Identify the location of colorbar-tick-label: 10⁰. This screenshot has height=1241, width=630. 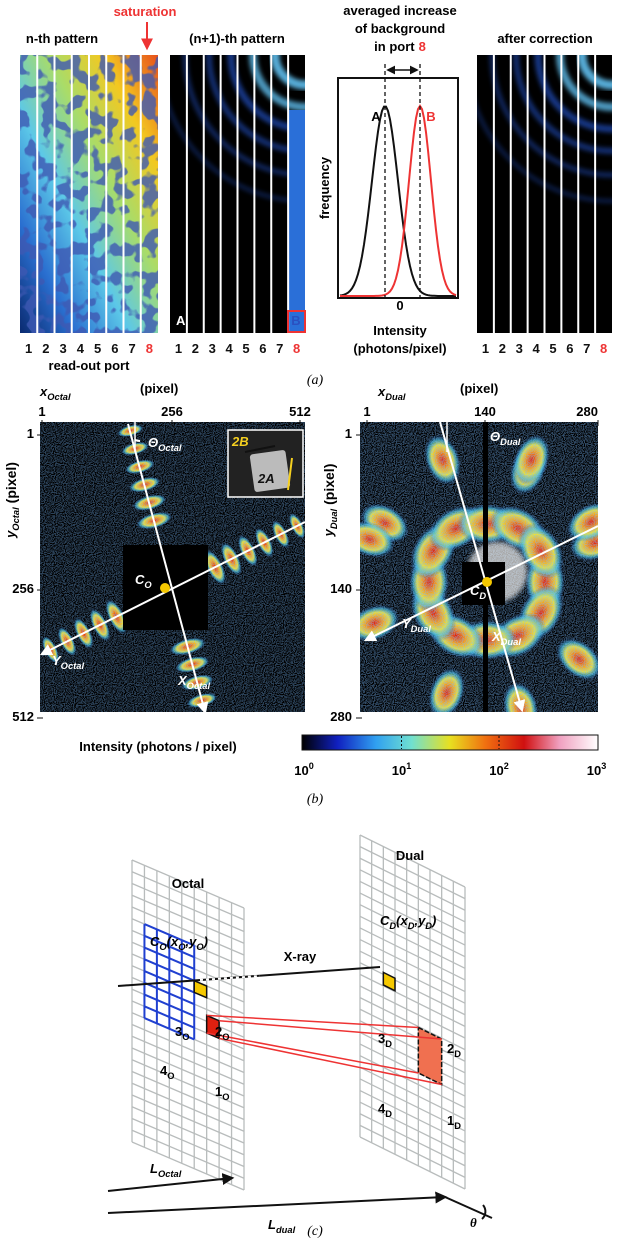
(304, 769).